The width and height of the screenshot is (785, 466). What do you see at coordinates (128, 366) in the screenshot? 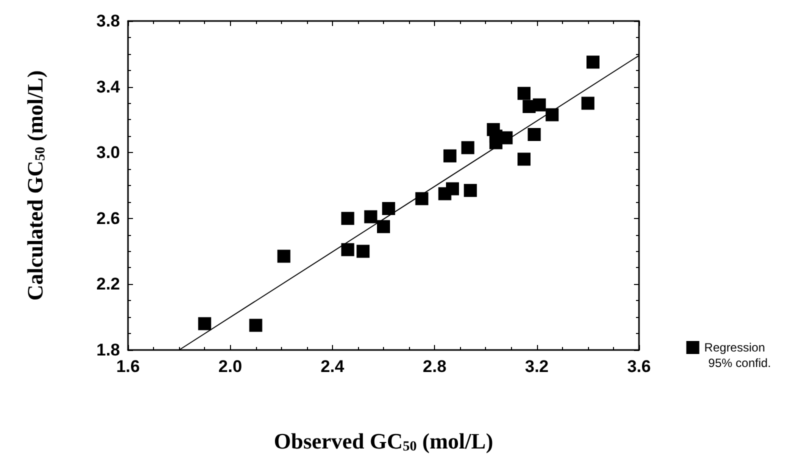
I see `x-tick-label: 1.6` at bounding box center [128, 366].